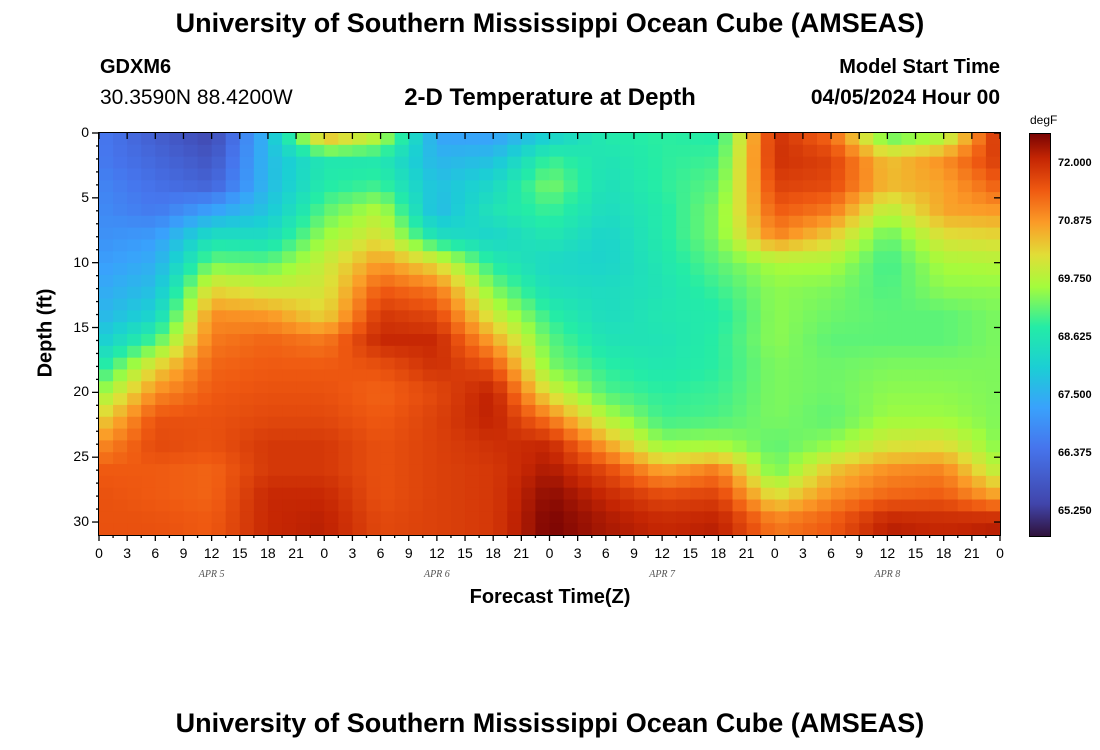  Describe the element at coordinates (127, 553) in the screenshot. I see `x-tick-label: 3` at that location.